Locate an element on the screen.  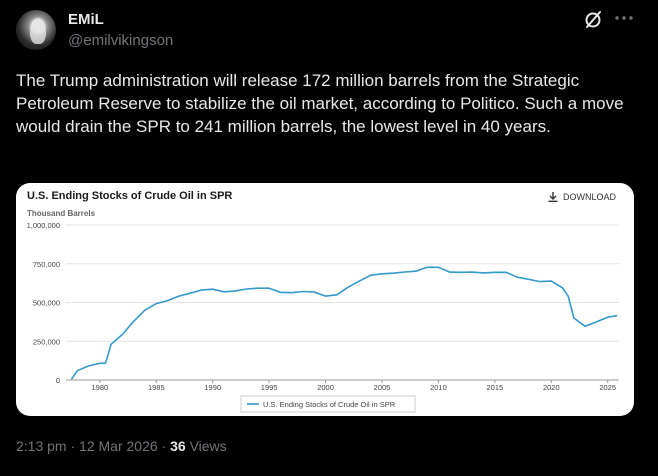
x-tick-label: 1995 is located at coordinates (269, 387).